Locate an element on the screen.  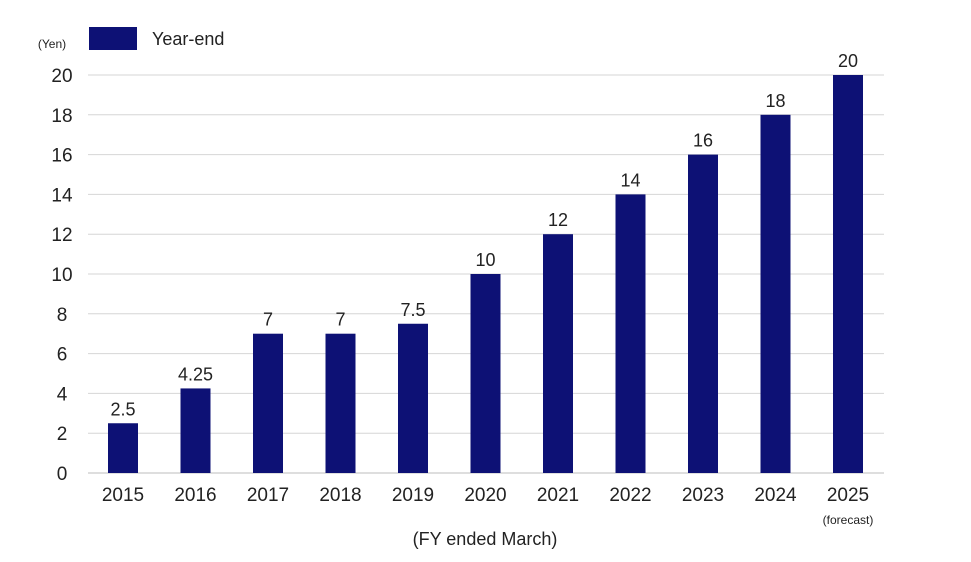
y-tick-label: 10 is located at coordinates (61, 275).